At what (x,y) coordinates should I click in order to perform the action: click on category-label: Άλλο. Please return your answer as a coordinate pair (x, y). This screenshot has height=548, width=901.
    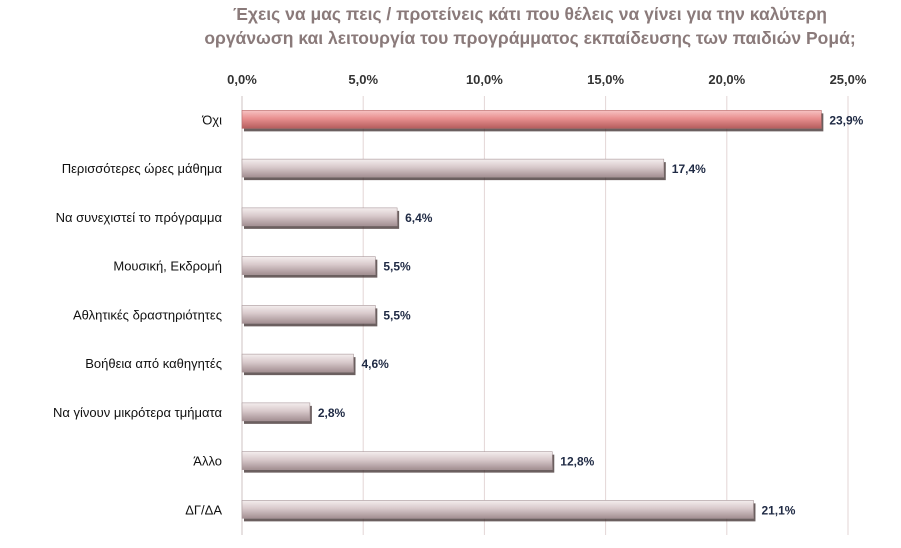
    Looking at the image, I should click on (207, 461).